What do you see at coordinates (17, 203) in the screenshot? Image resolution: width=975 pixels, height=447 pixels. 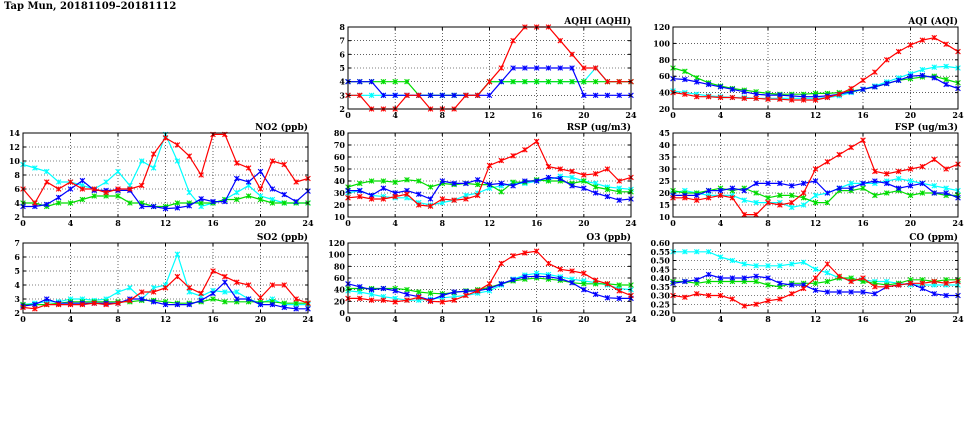 I see `y-tick-label: 4` at bounding box center [17, 203].